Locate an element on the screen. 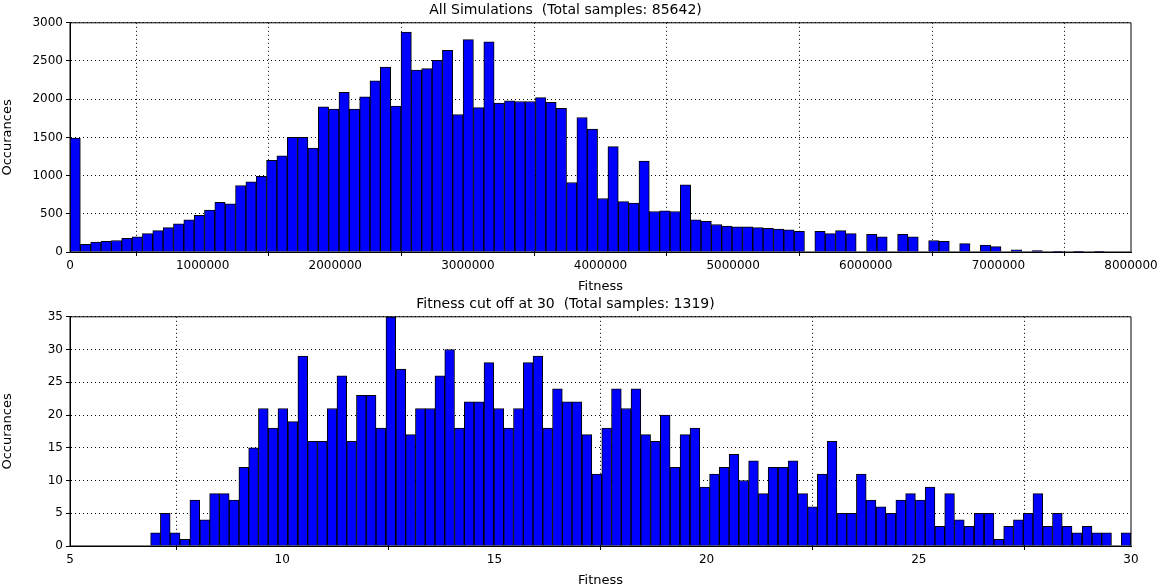 Image resolution: width=1165 pixels, height=588 pixels. x-tick-label: 5000000 is located at coordinates (733, 265).